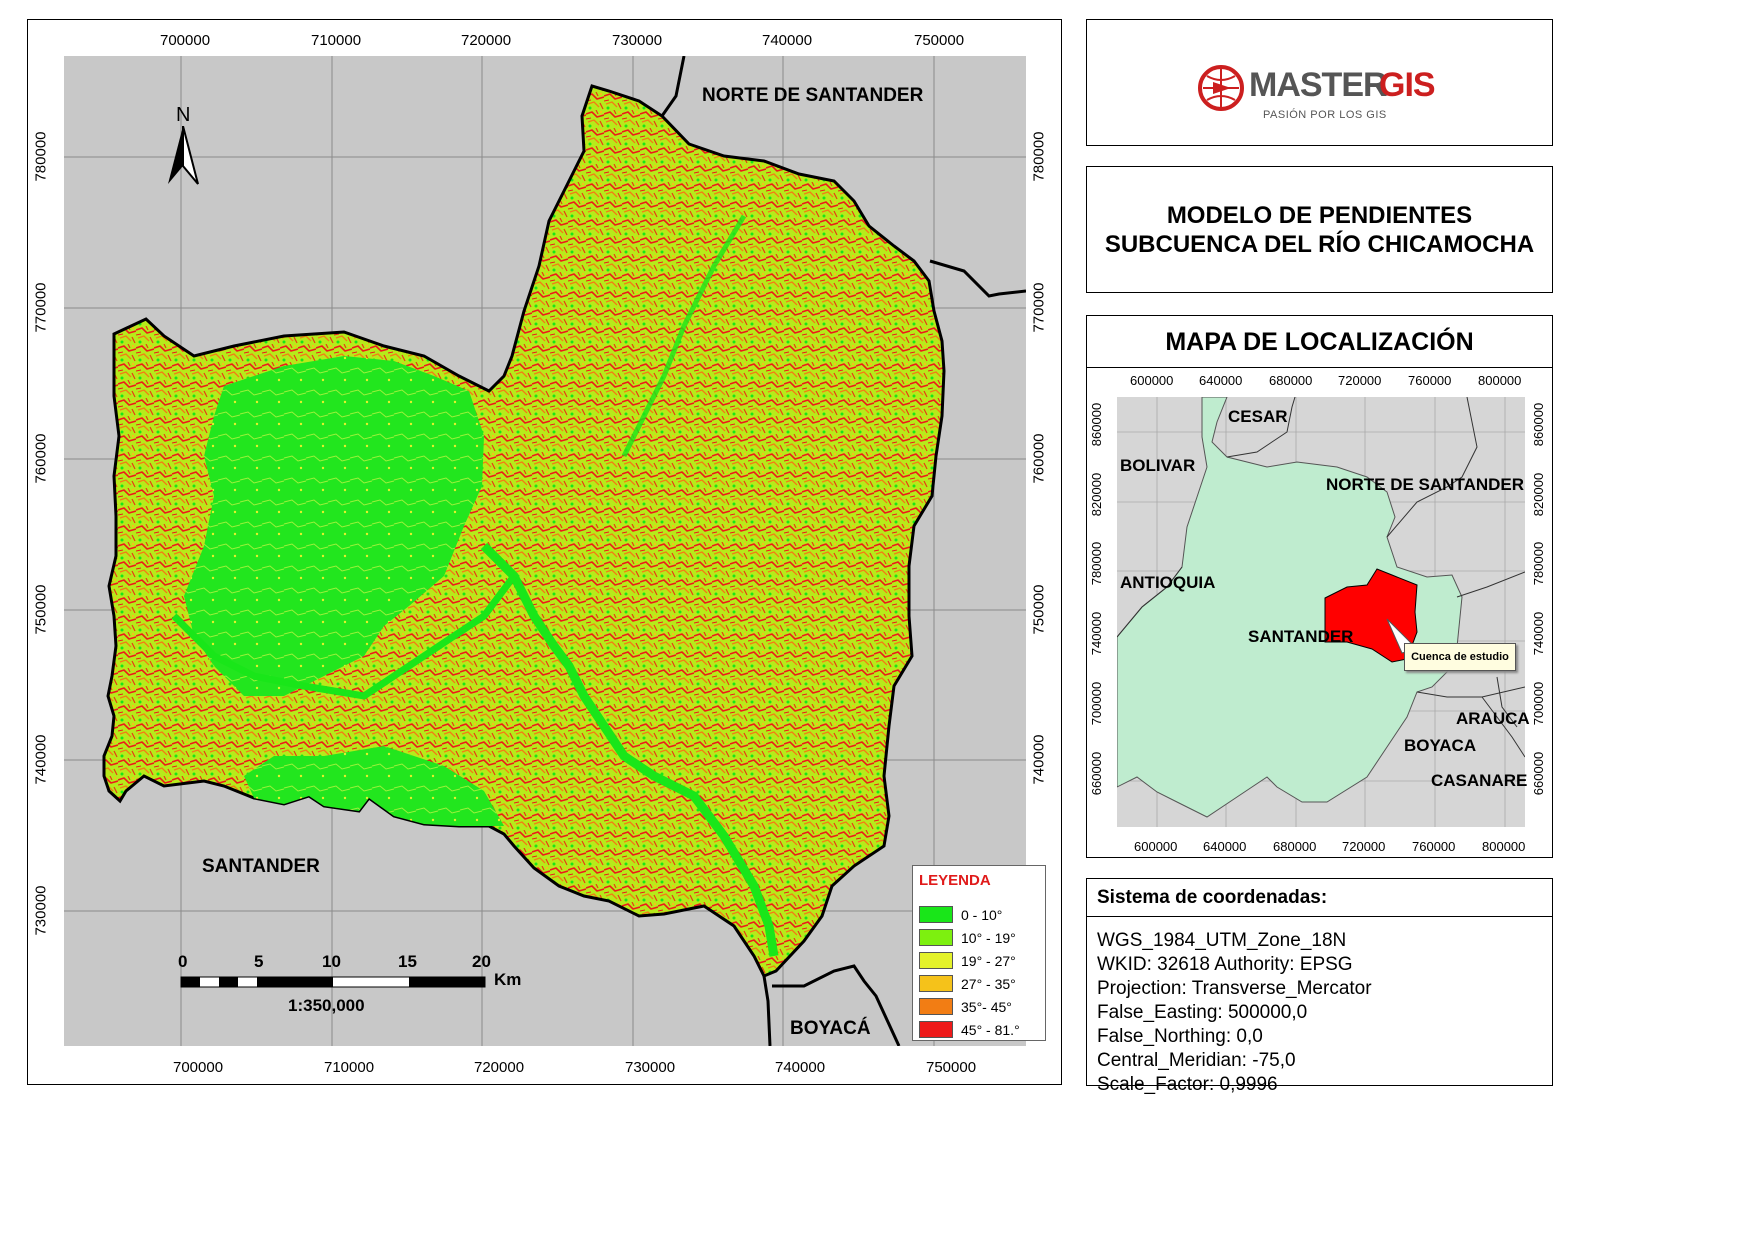 This screenshot has height=1241, width=1755. I want to click on loc-x-tick-top: 800000, so click(1500, 380).